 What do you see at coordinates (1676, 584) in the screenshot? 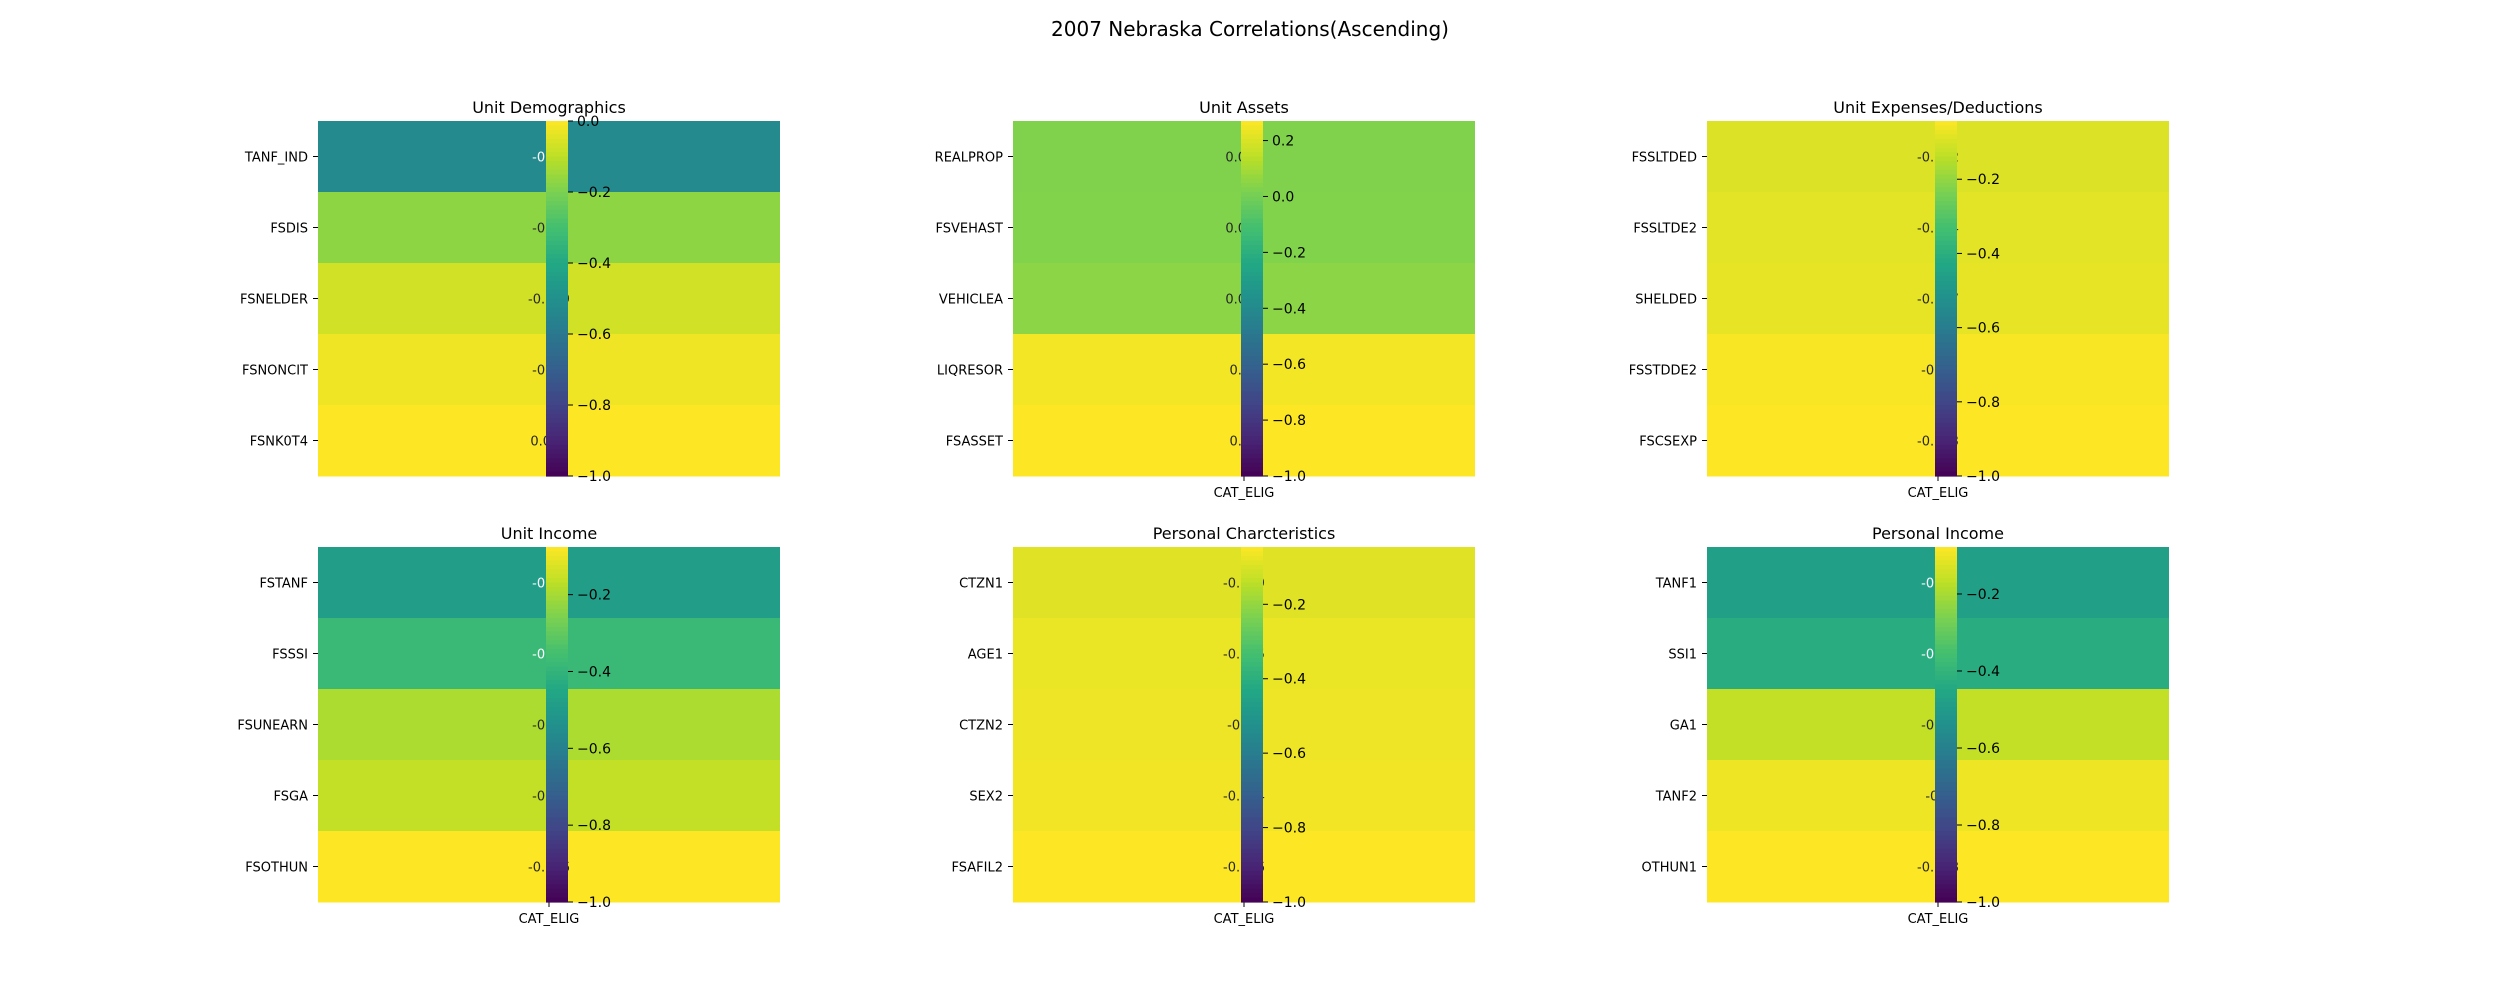
I see `row-label: TANF1` at bounding box center [1676, 584].